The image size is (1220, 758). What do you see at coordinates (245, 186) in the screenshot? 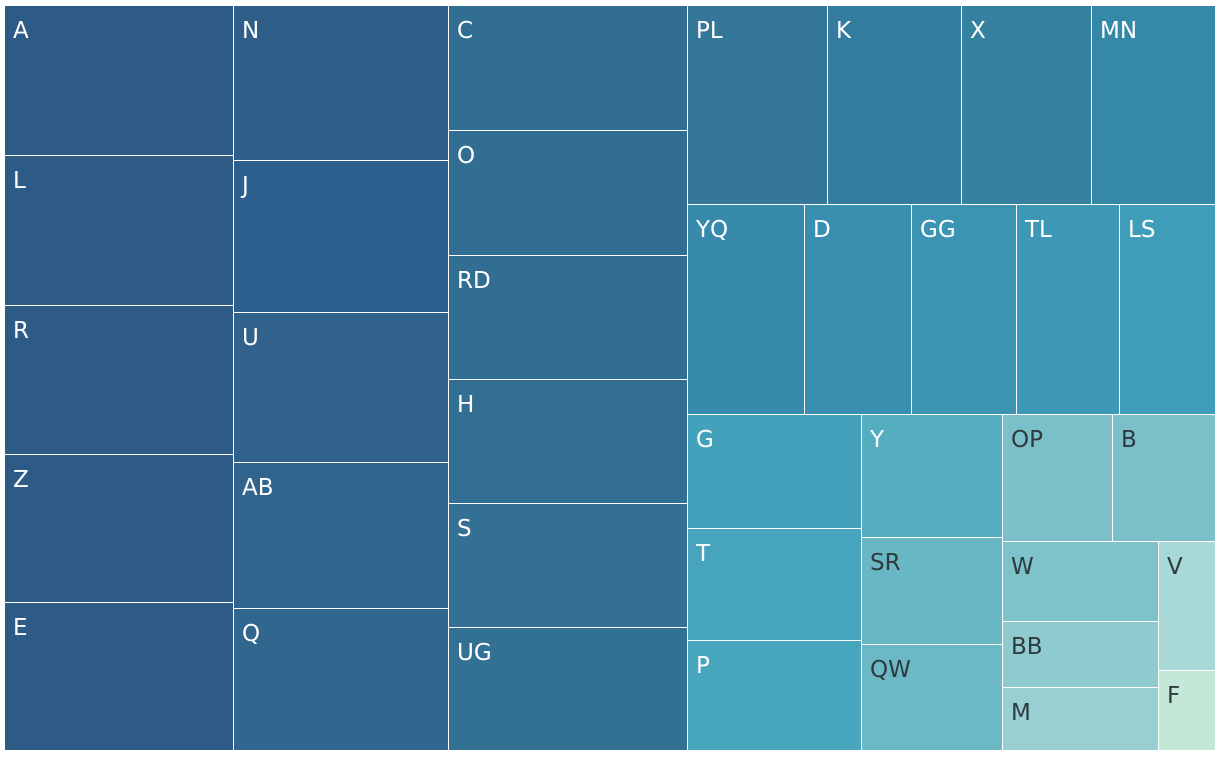
I see `treemap-tile-label: J` at bounding box center [245, 186].